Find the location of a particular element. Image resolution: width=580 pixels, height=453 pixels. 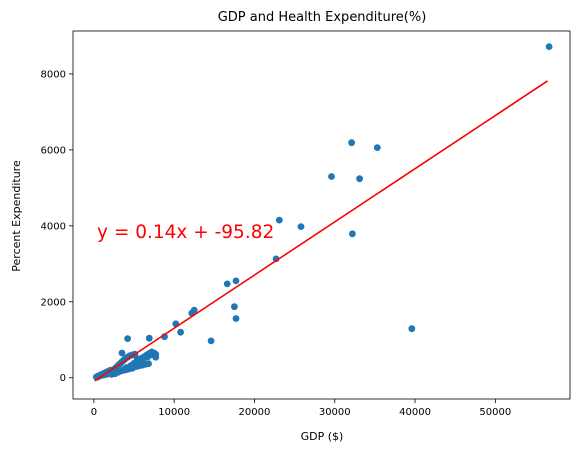

y-tick-label: 6000 is located at coordinates (53, 150).